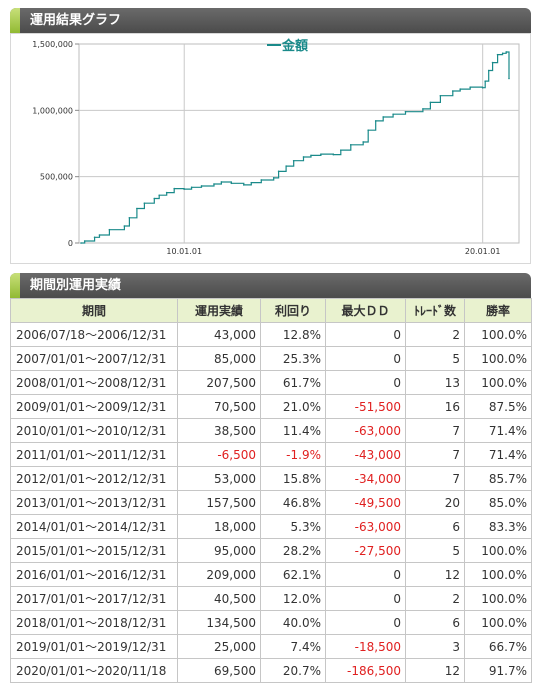  What do you see at coordinates (498, 646) in the screenshot?
I see `cell-win-rate: 66.7%` at bounding box center [498, 646].